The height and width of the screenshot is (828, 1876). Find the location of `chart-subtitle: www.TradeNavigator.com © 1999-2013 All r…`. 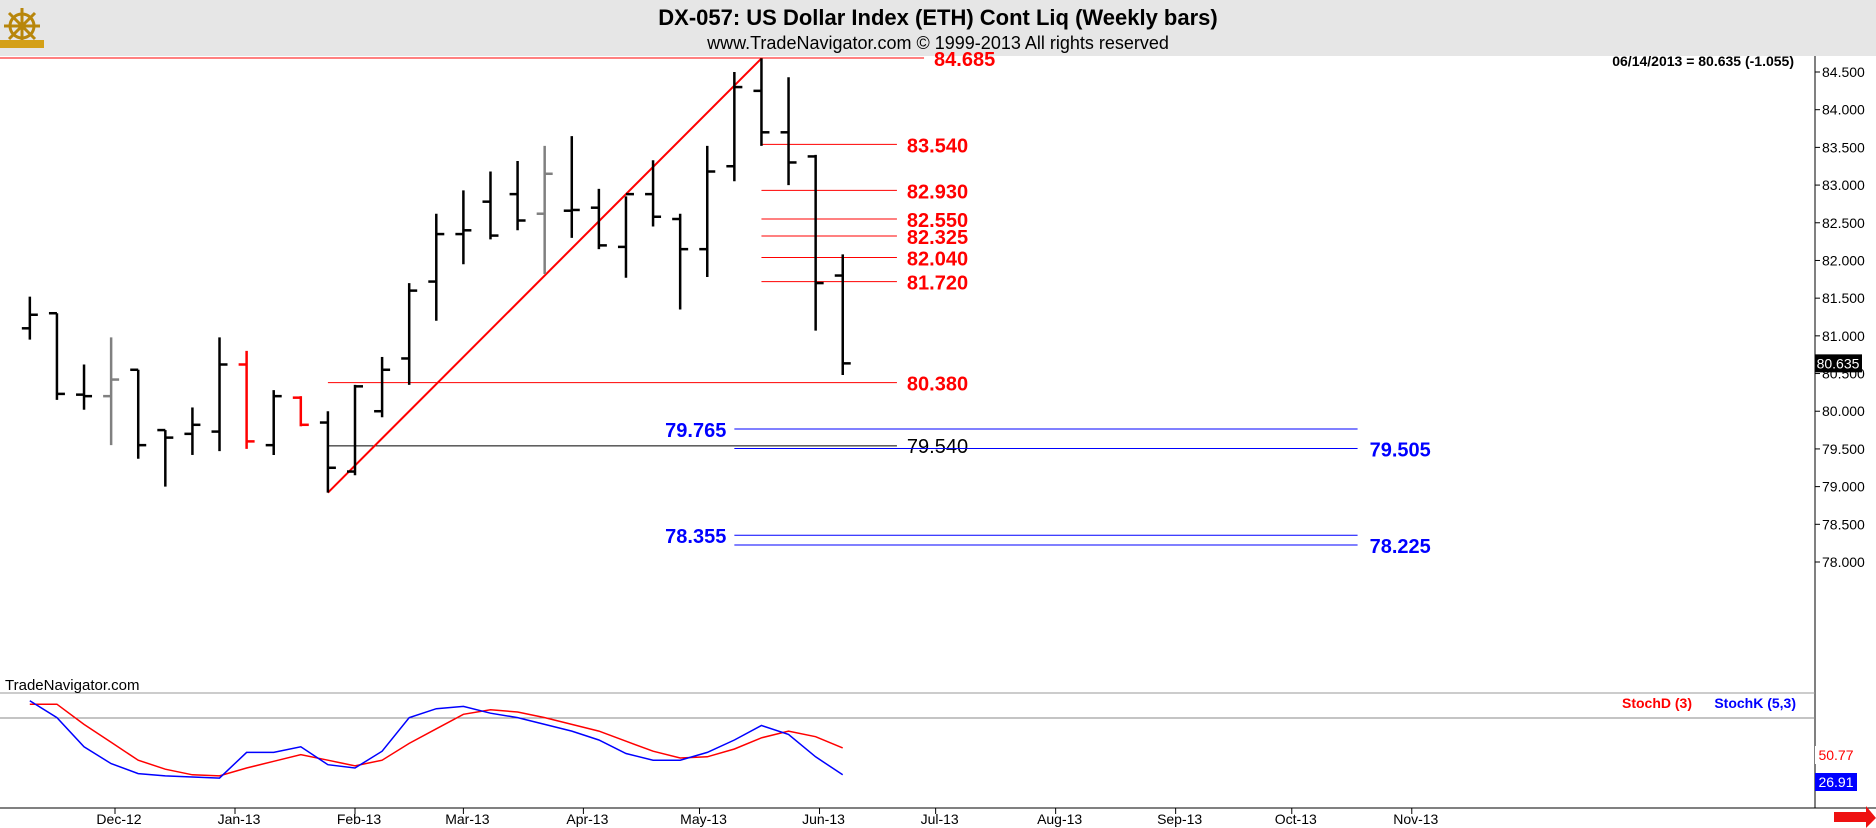

chart-subtitle: www.TradeNavigator.com © 1999-2013 All r… is located at coordinates (937, 43).